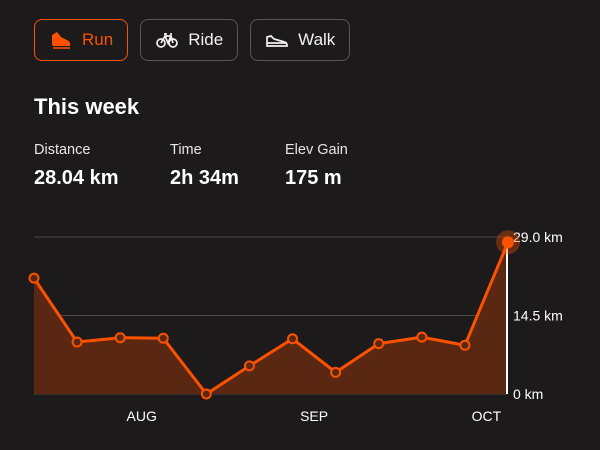 The image size is (600, 450). I want to click on stat-time-label: Time, so click(186, 150).